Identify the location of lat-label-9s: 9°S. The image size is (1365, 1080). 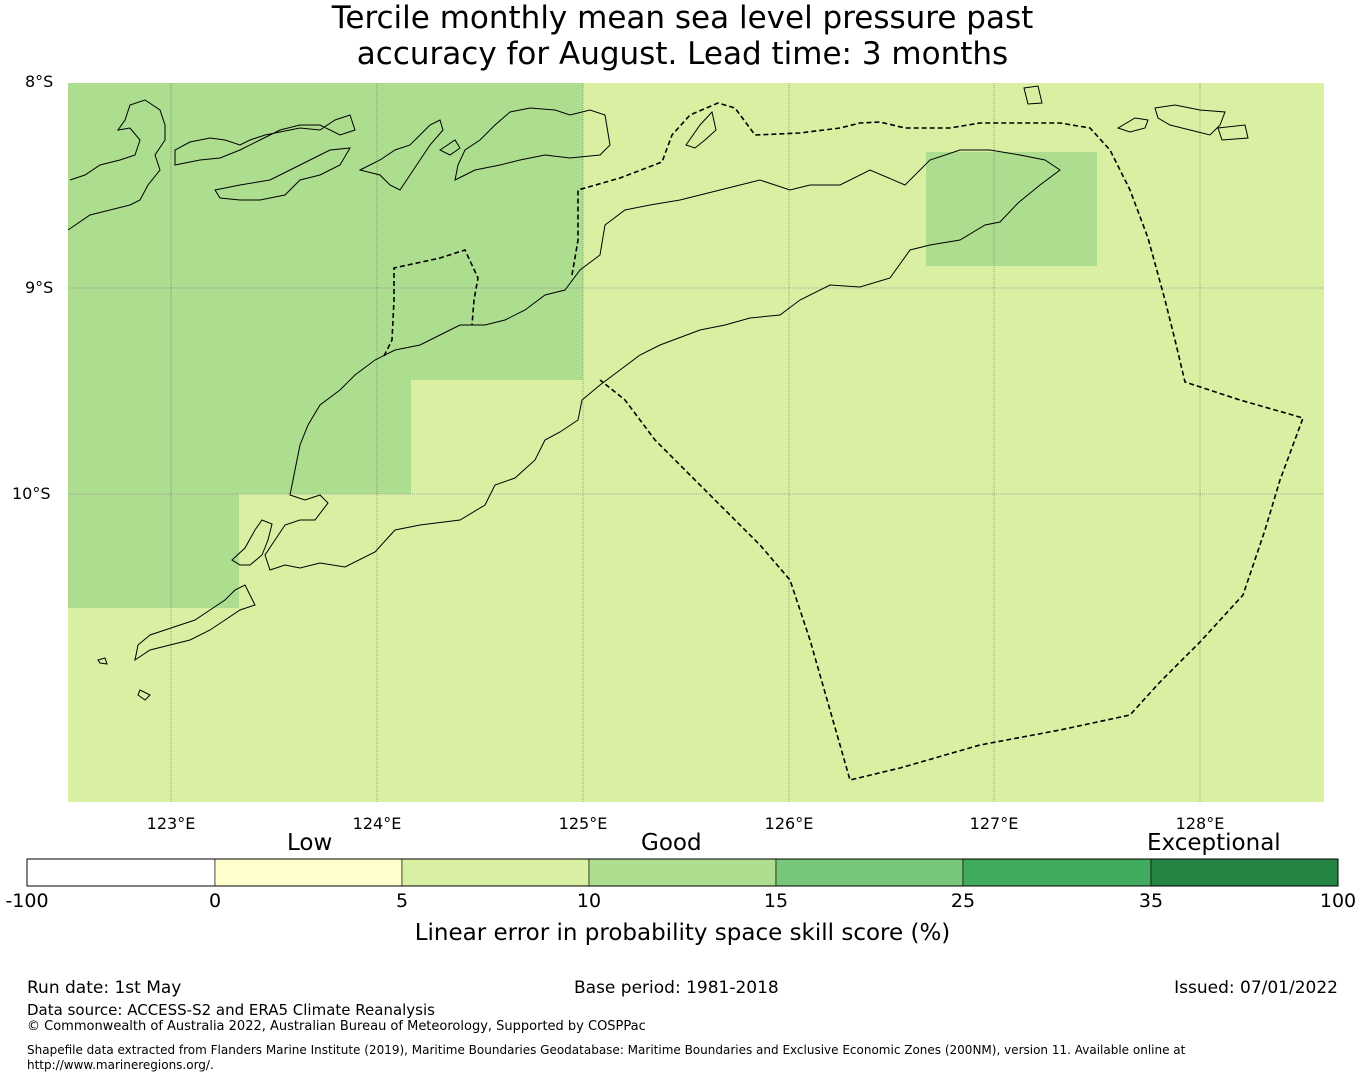
(39, 287).